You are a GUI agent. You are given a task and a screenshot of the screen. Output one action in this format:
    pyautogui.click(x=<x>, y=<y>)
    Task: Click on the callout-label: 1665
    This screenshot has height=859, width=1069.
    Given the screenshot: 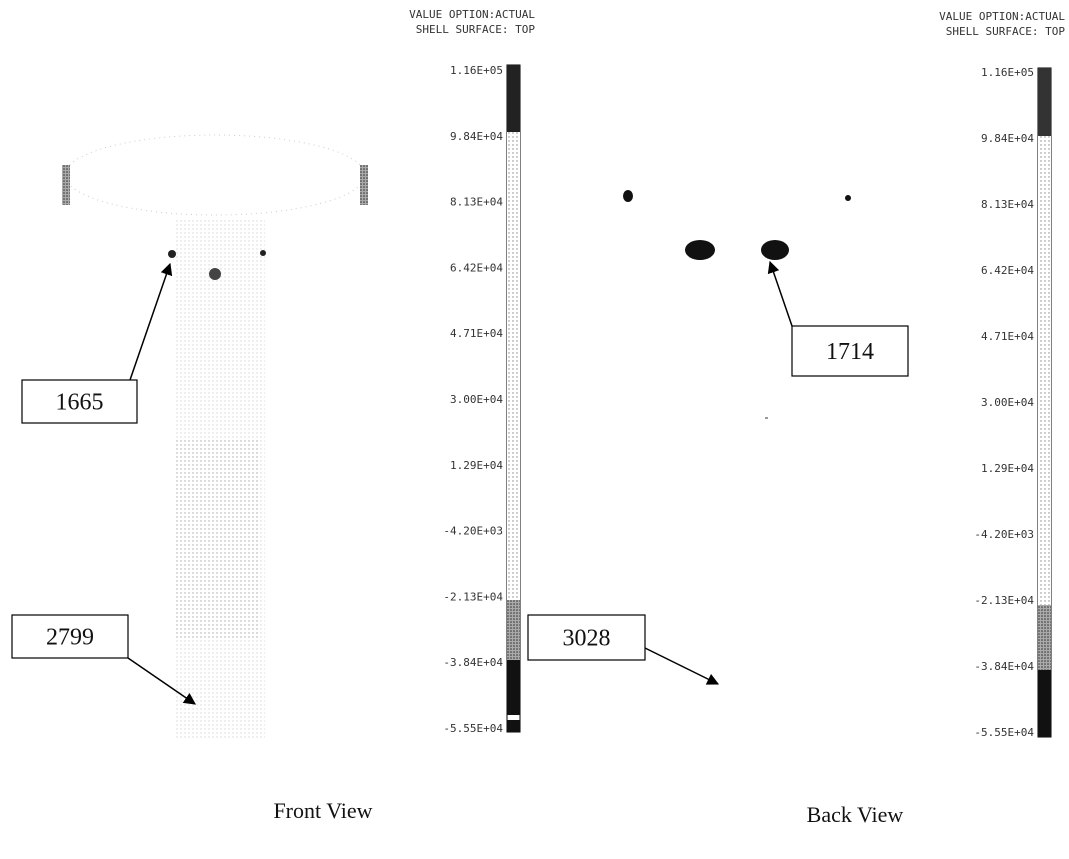 What is the action you would take?
    pyautogui.click(x=80, y=403)
    